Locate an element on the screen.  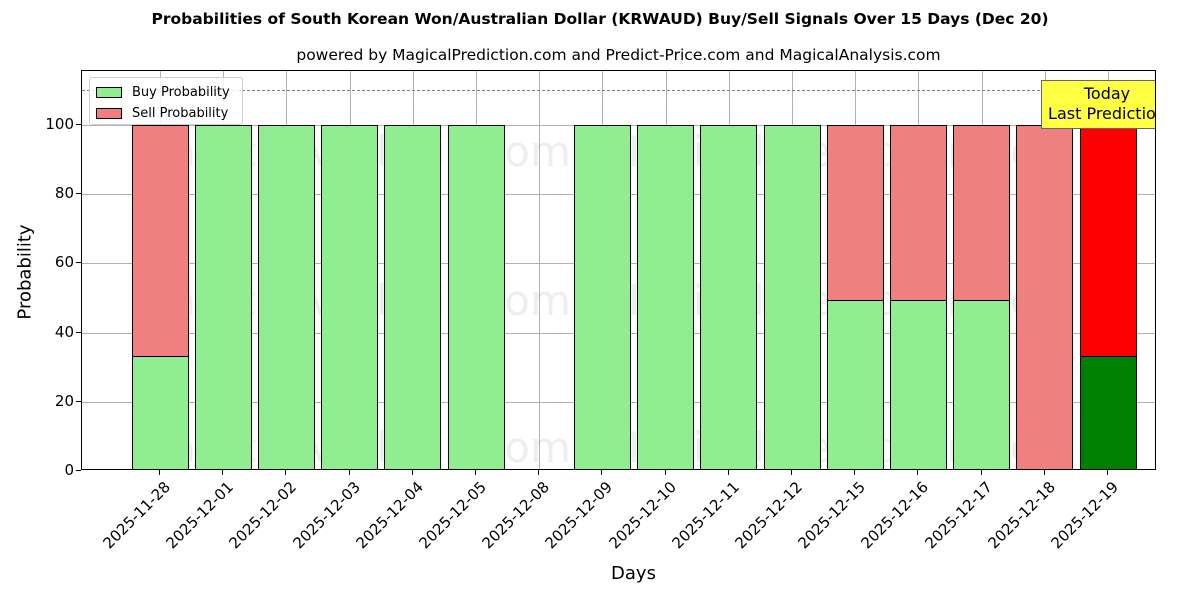
annotation-line-2: Last Prediction is located at coordinates (1102, 113).